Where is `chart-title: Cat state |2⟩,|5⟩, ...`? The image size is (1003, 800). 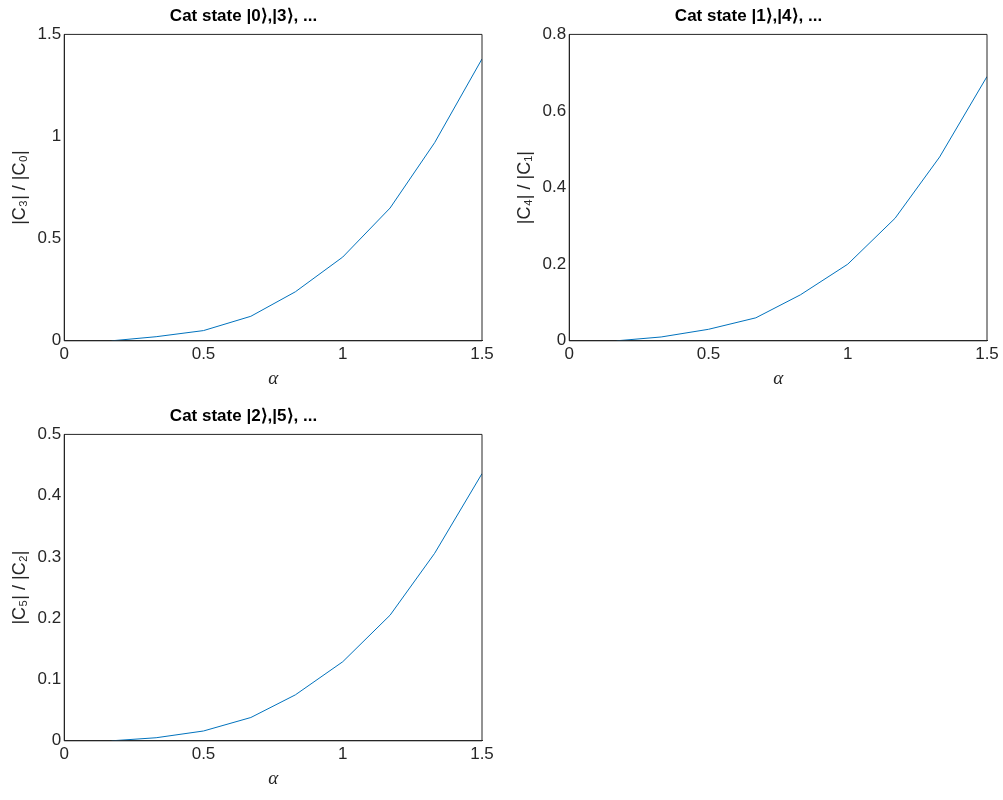 chart-title: Cat state |2⟩,|5⟩, ... is located at coordinates (243, 415).